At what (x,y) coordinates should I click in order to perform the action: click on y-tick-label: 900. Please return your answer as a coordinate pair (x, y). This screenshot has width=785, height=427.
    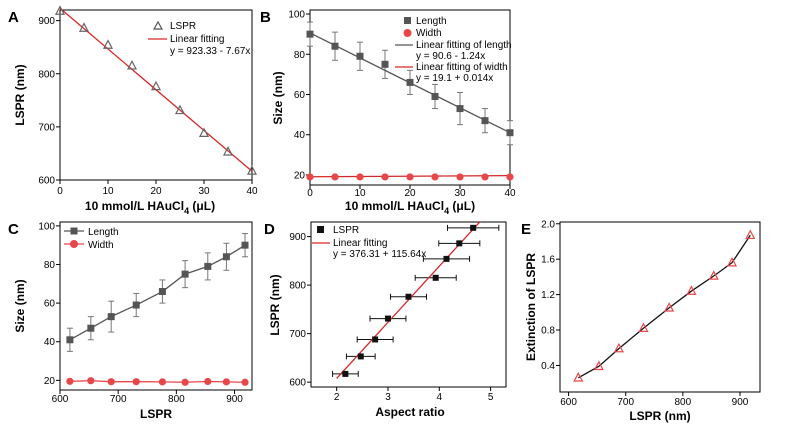
    Looking at the image, I should click on (297, 237).